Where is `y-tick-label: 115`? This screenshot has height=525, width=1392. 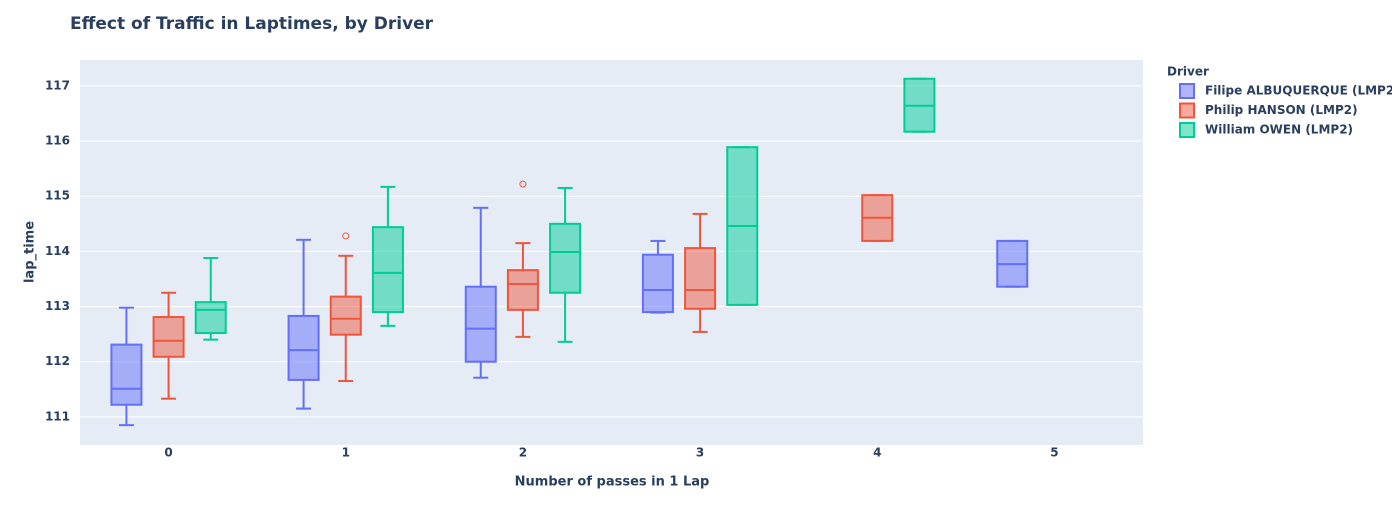
y-tick-label: 115 is located at coordinates (57, 196).